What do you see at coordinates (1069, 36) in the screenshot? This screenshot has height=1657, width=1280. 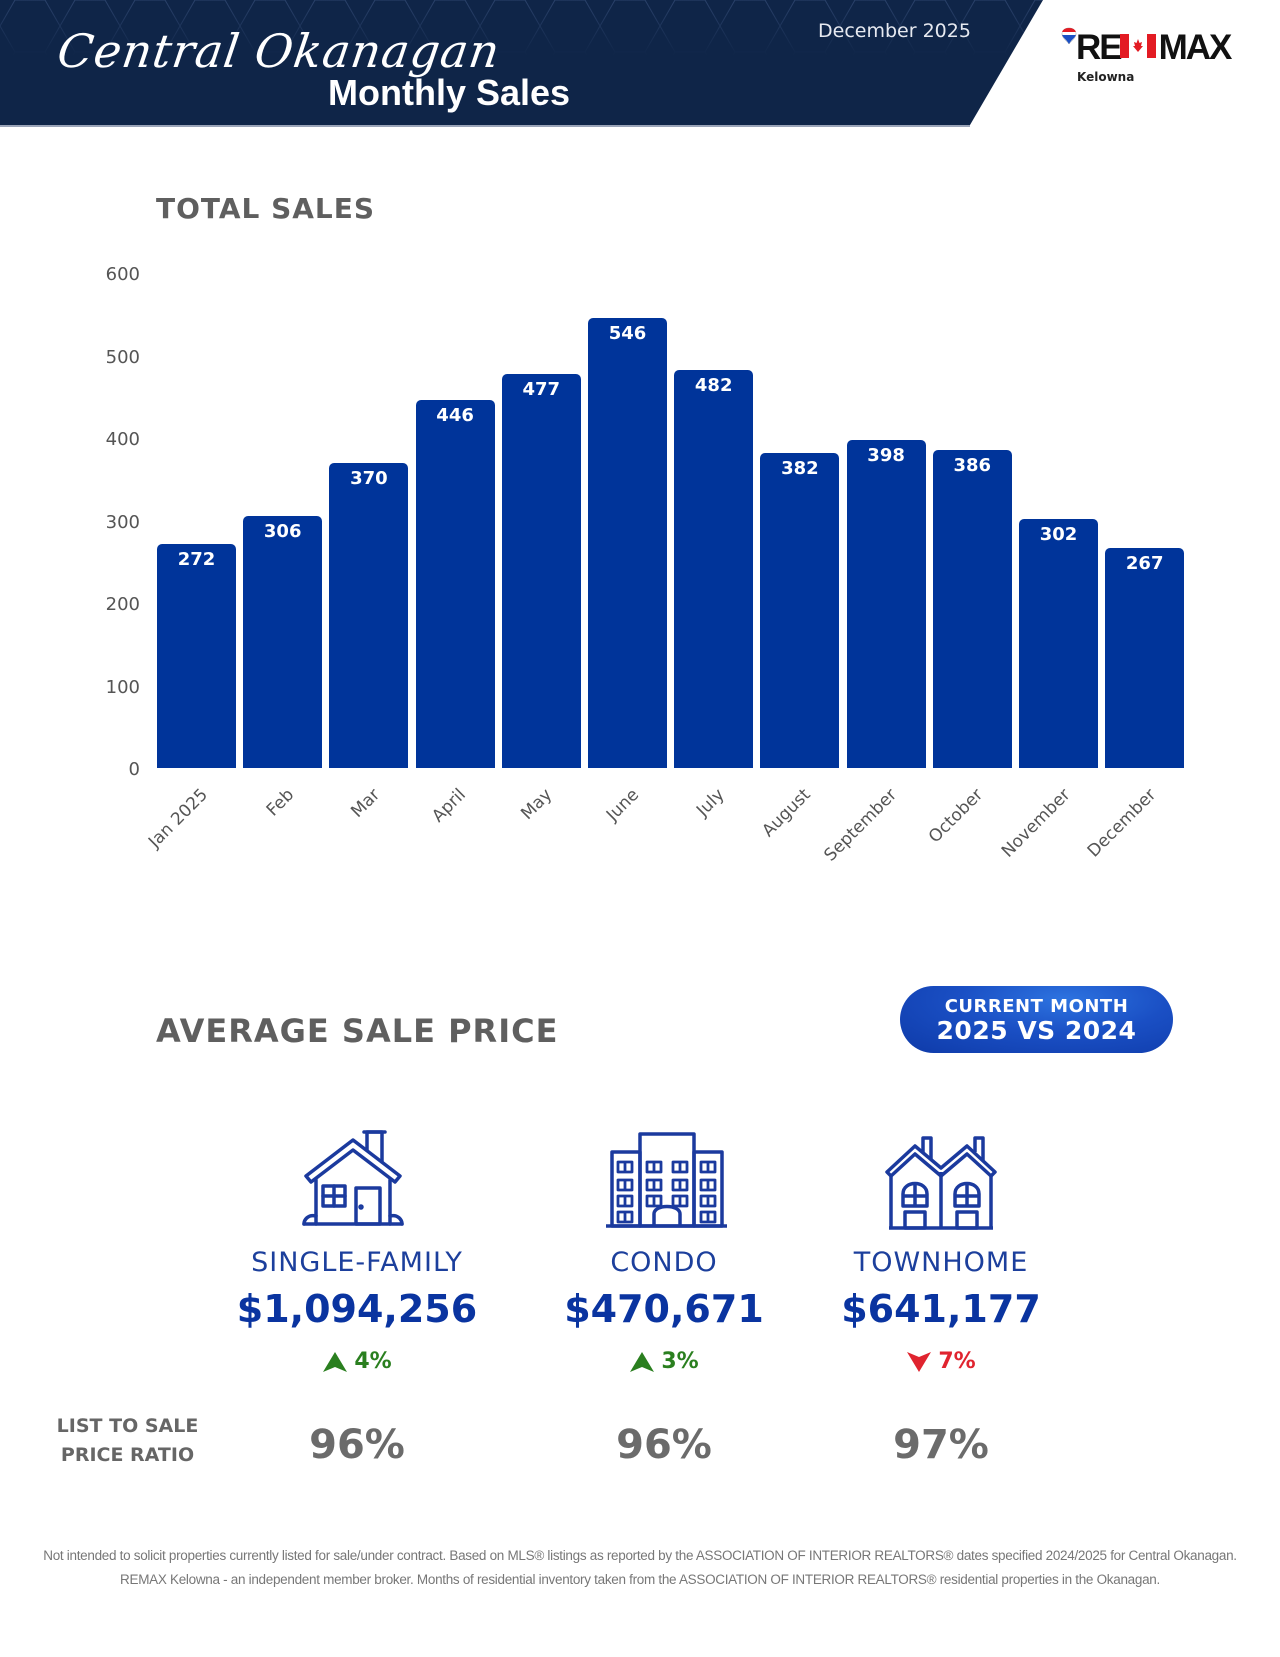 I see `hot-air-balloon-icon` at bounding box center [1069, 36].